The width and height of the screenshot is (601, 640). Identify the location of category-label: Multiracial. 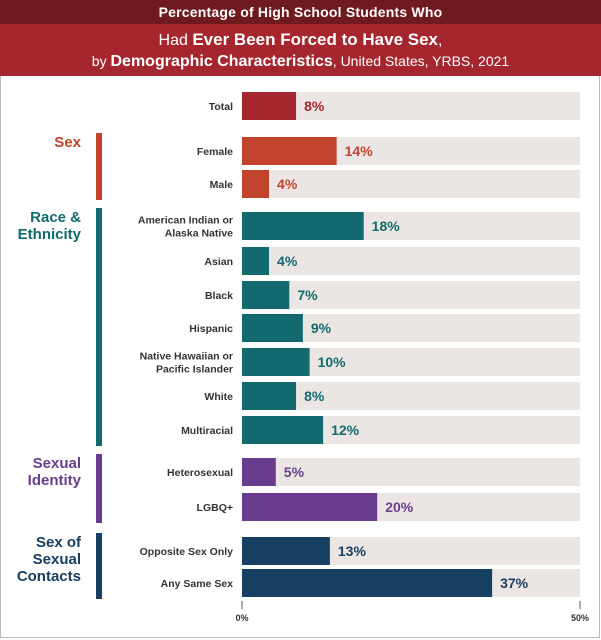
(207, 431).